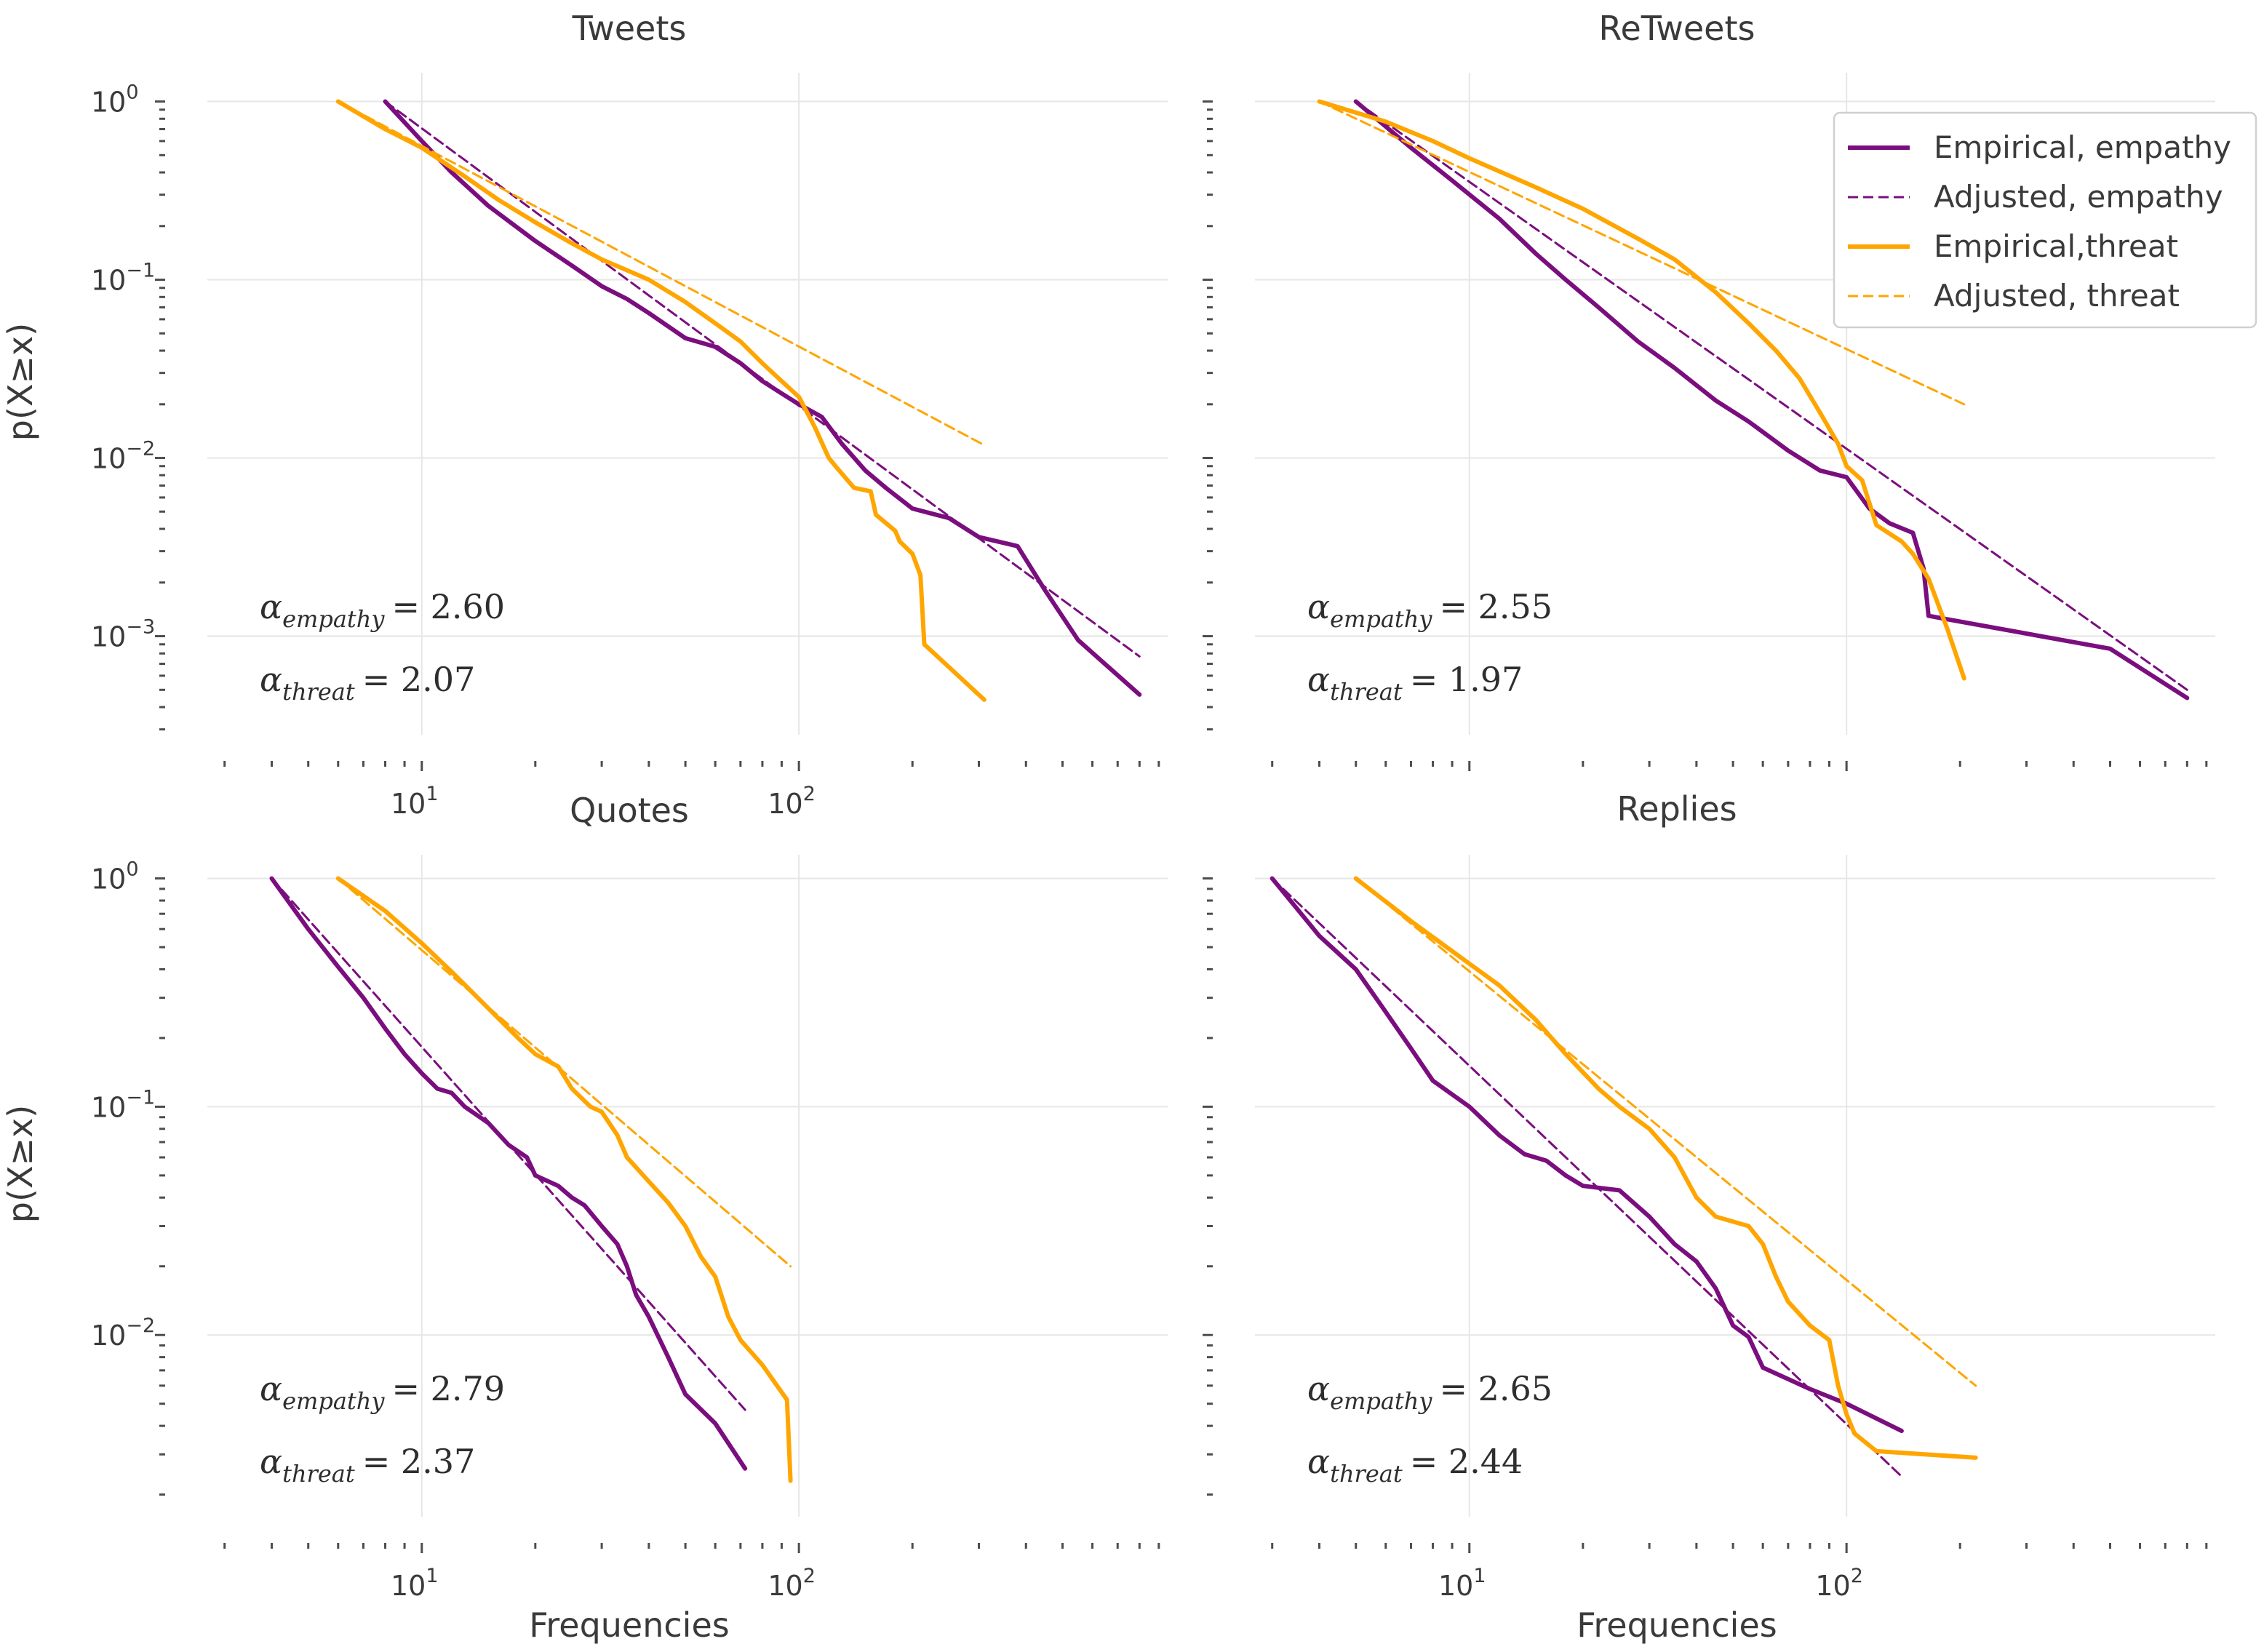 This screenshot has width=2264, height=1652. I want to click on alpha-empathy-annotation: αempathy = 2.60, so click(382, 610).